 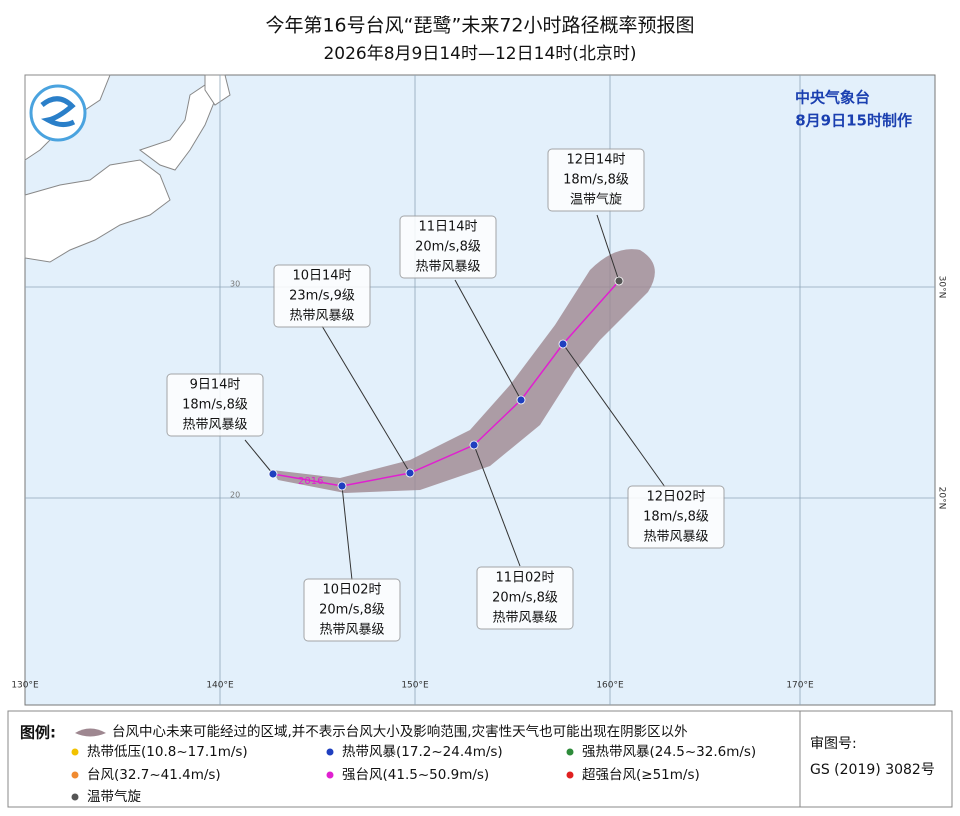 What do you see at coordinates (479, 26) in the screenshot?
I see `title: 今年第16号台风“琵鹭”未来72小时路径概率预报图` at bounding box center [479, 26].